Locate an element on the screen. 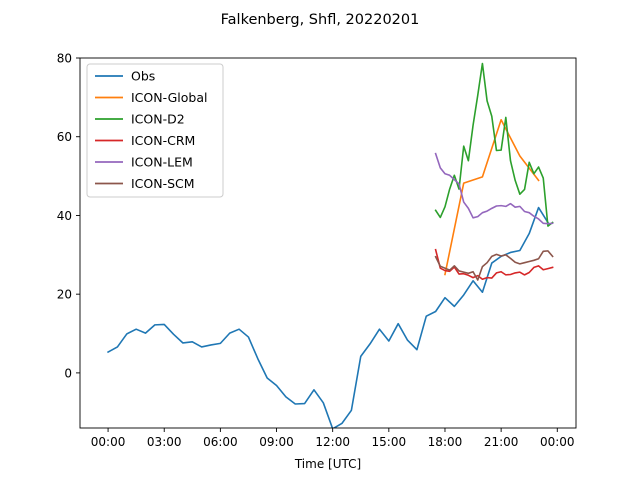  series-line-icon-d2 is located at coordinates (494, 144).